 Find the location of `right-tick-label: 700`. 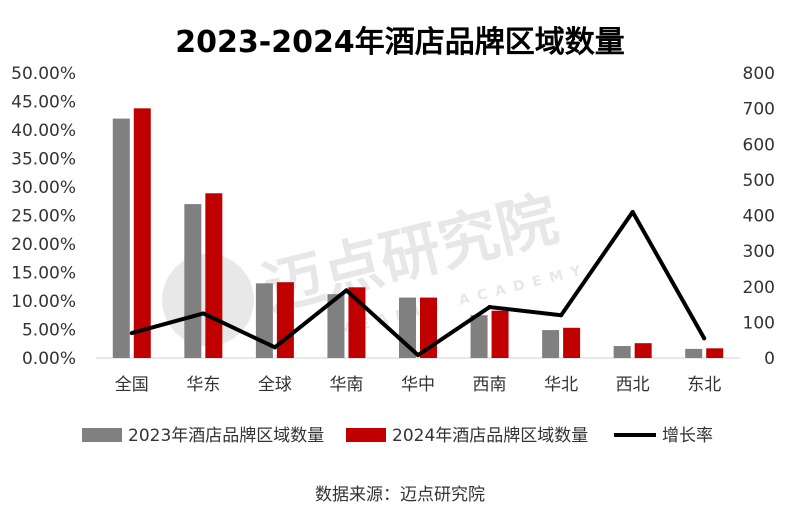

right-tick-label: 700 is located at coordinates (759, 110).